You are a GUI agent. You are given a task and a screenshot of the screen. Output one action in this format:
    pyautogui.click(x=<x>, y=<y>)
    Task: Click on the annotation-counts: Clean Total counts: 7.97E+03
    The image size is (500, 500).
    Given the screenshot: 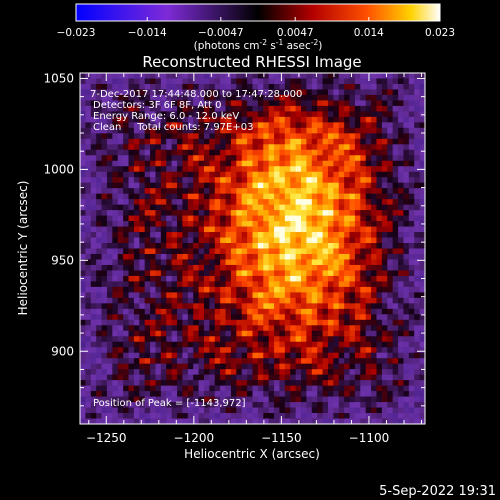 What is the action you would take?
    pyautogui.click(x=173, y=127)
    